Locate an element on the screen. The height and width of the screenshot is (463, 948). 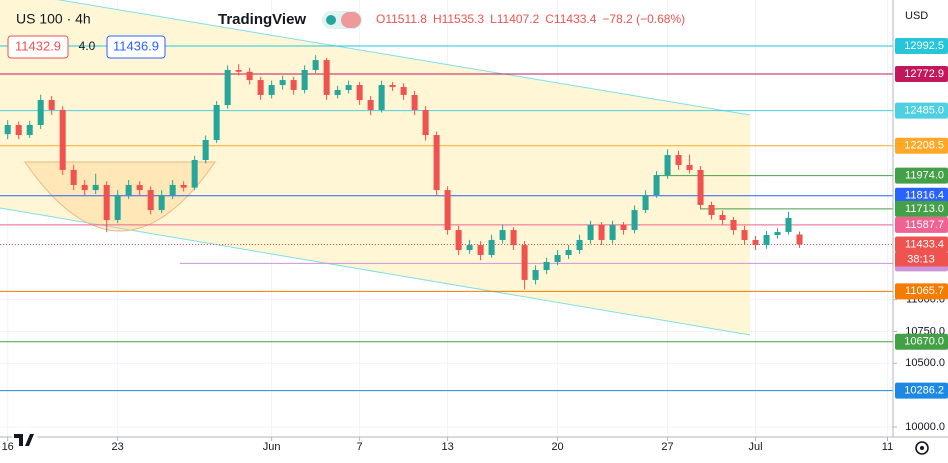
x-tick-label: Jul is located at coordinates (755, 447).